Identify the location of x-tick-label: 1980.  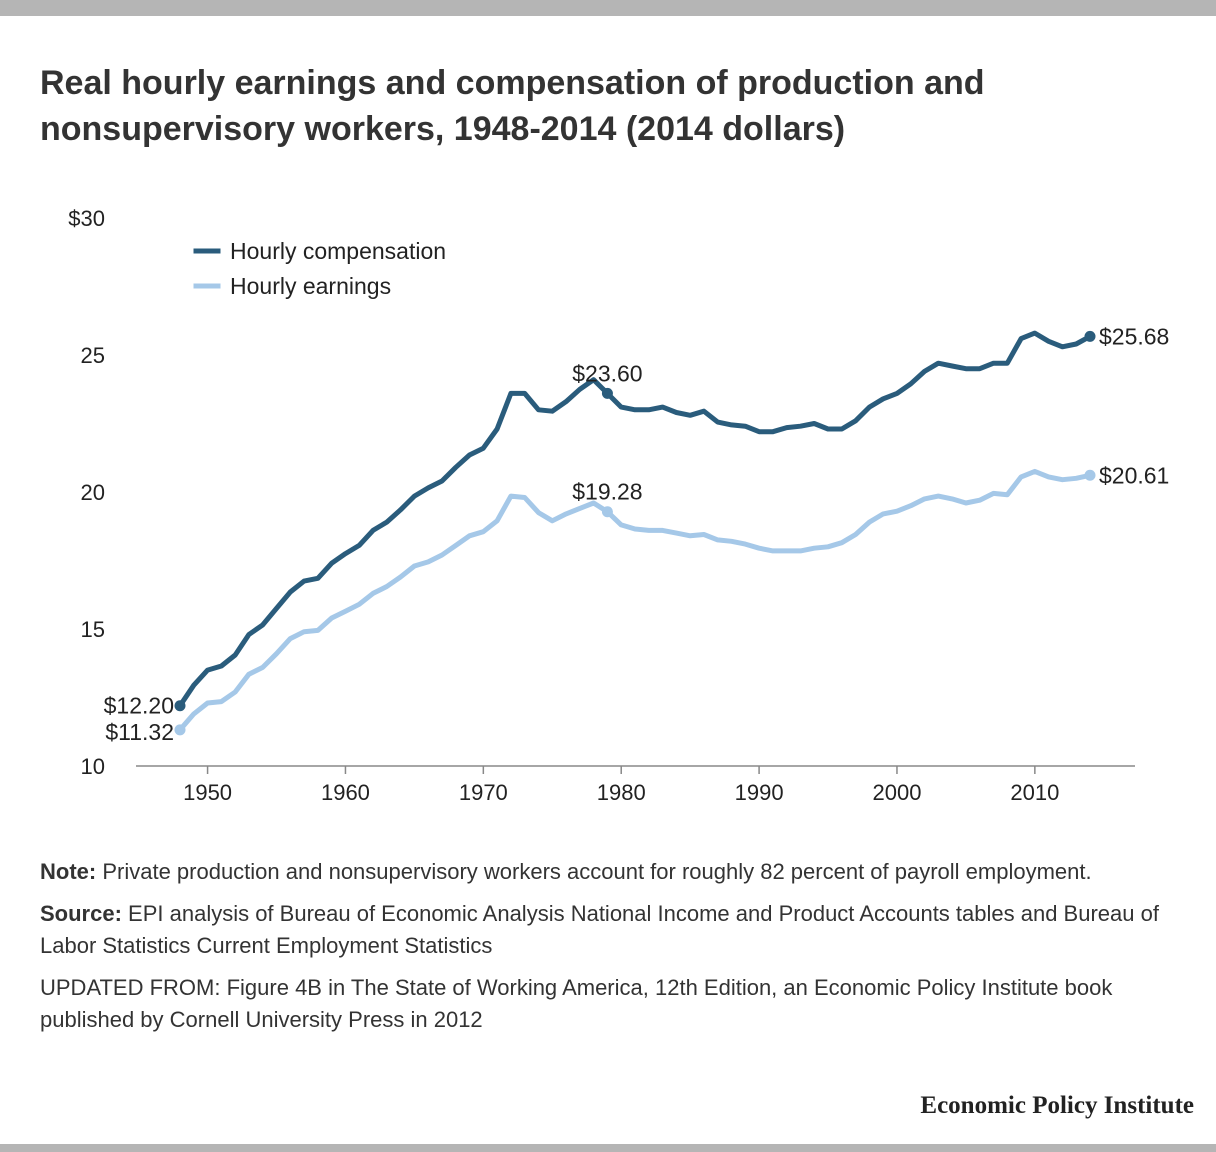
(621, 792).